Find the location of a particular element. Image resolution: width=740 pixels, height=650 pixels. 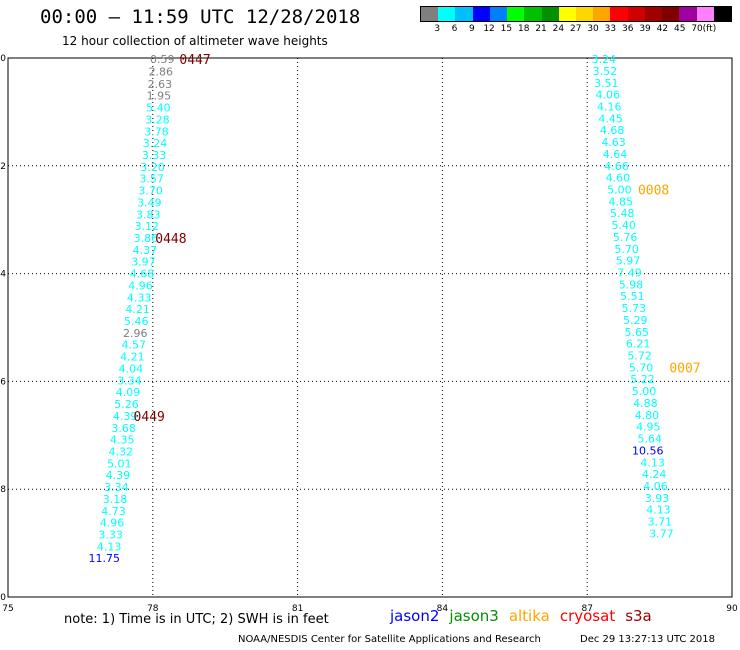

swh-point-jason3: 4.73 is located at coordinates (113, 511).